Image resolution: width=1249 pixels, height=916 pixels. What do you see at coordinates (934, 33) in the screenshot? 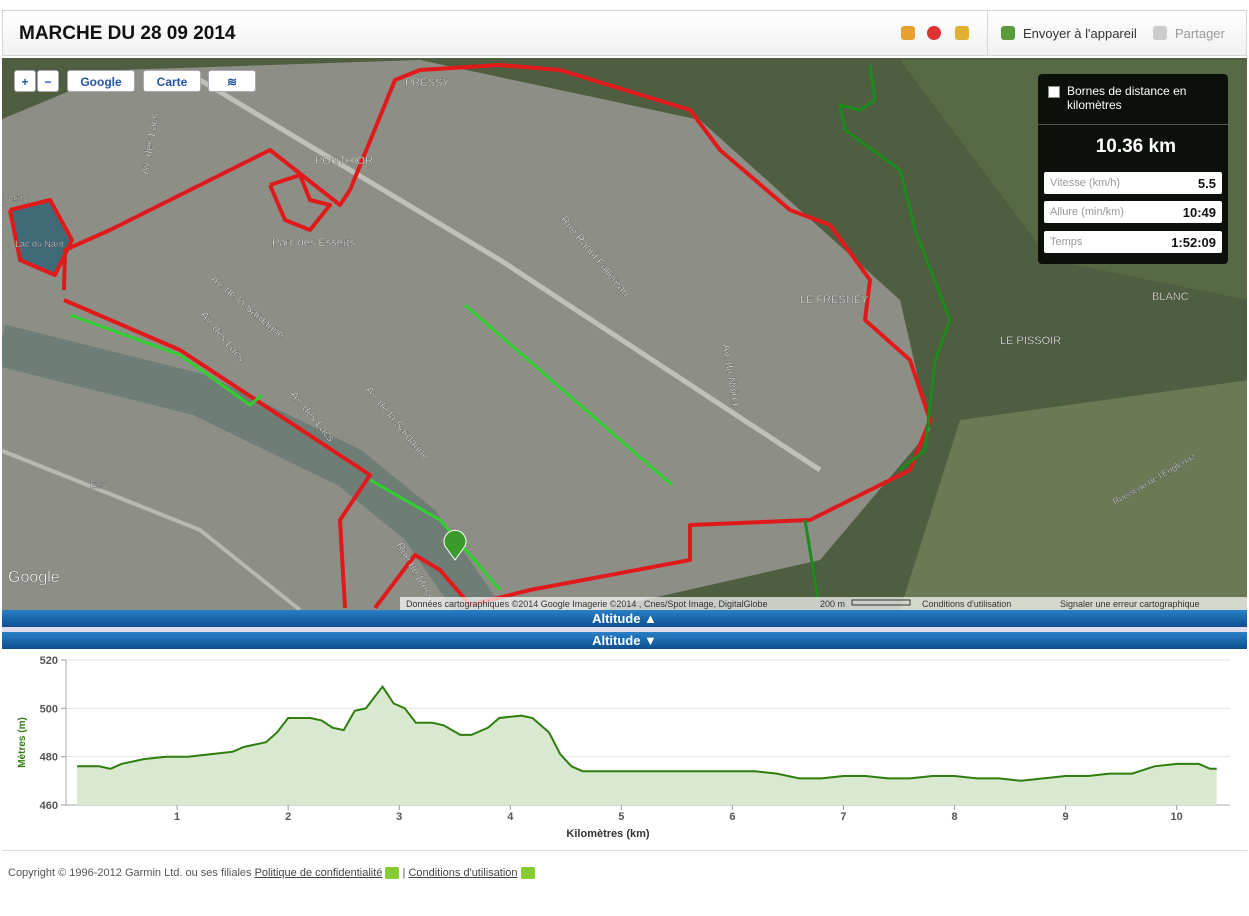
I see `delete-icon` at bounding box center [934, 33].